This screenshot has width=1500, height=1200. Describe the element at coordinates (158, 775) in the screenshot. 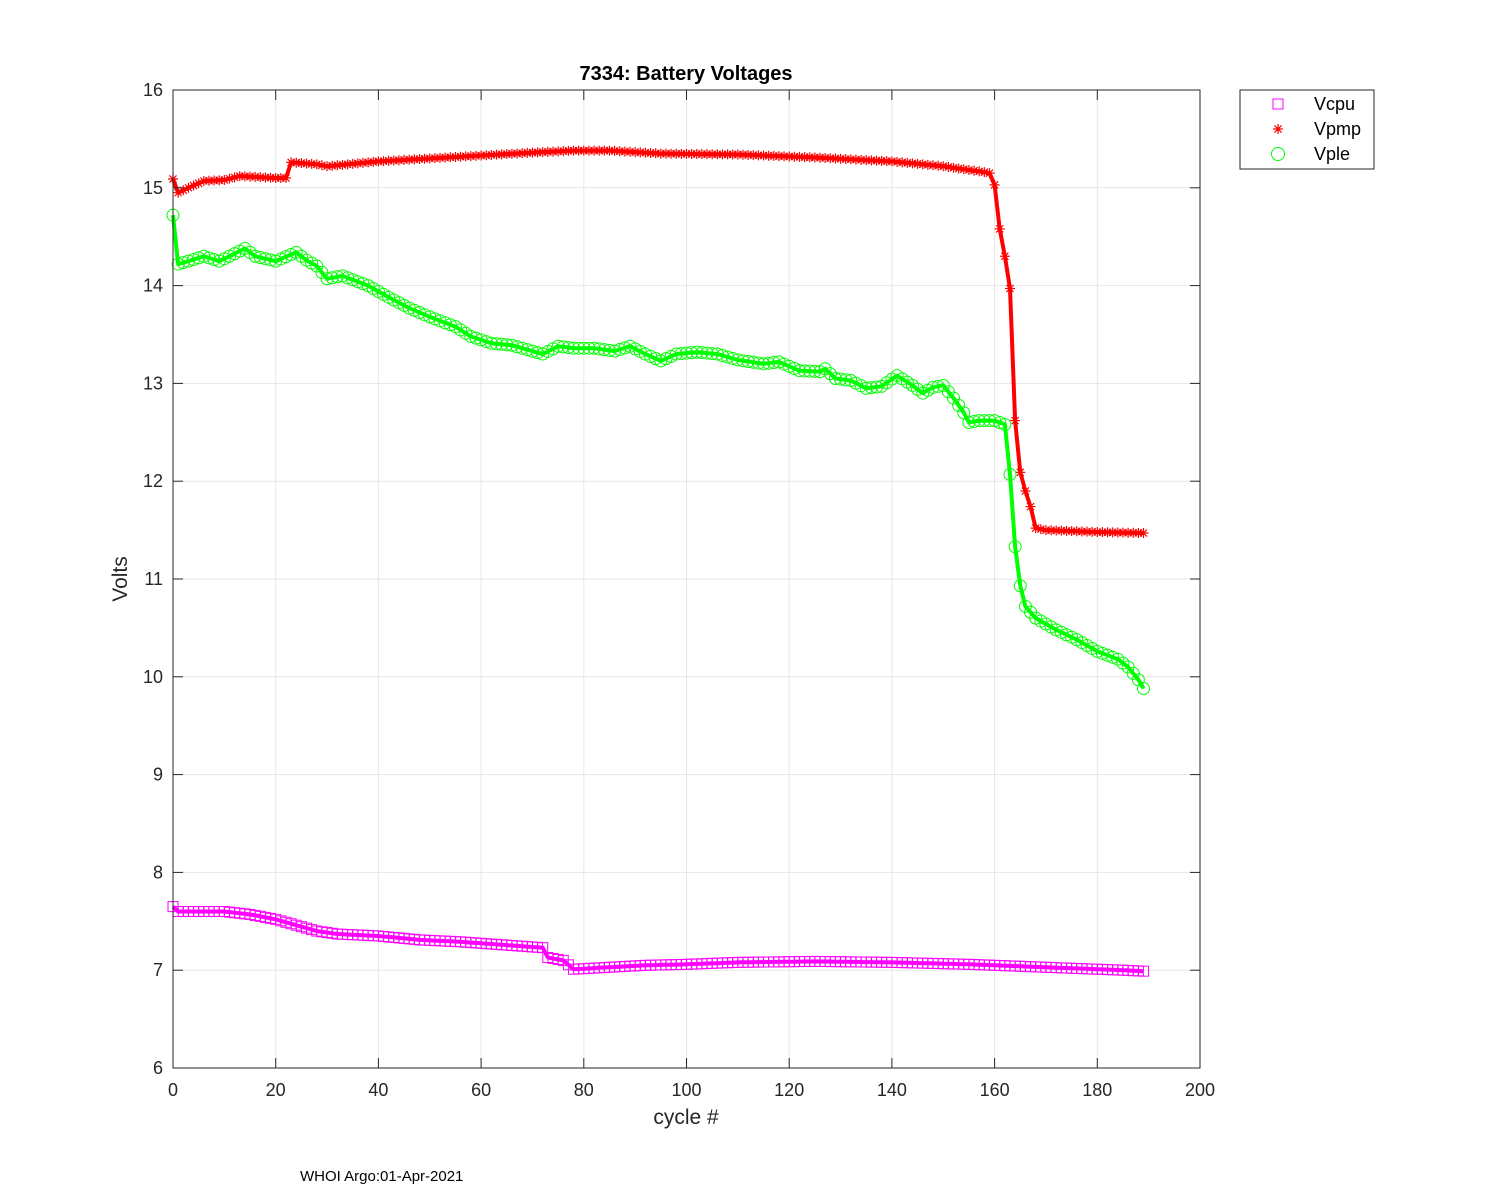

I see `y-tick-label: 9` at that location.